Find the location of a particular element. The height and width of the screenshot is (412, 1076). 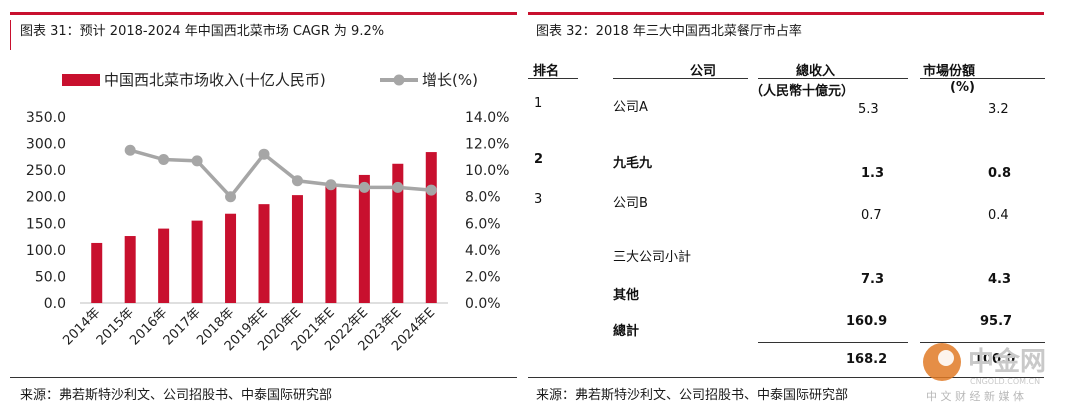

legend-line-marker is located at coordinates (399, 80).